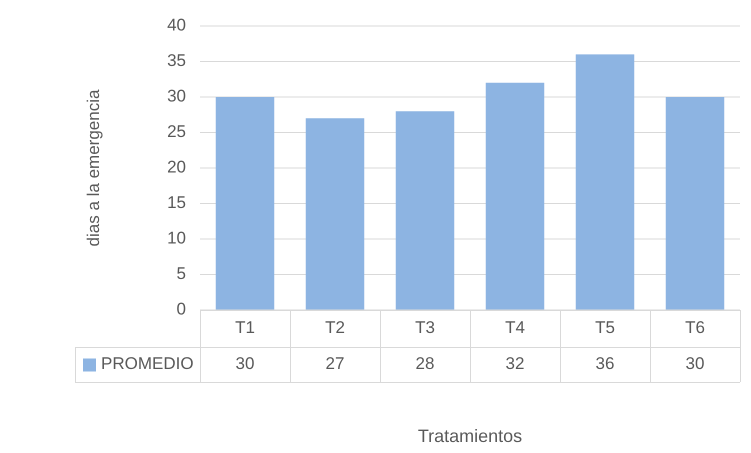  What do you see at coordinates (176, 202) in the screenshot?
I see `y-tick-label: 15` at bounding box center [176, 202].